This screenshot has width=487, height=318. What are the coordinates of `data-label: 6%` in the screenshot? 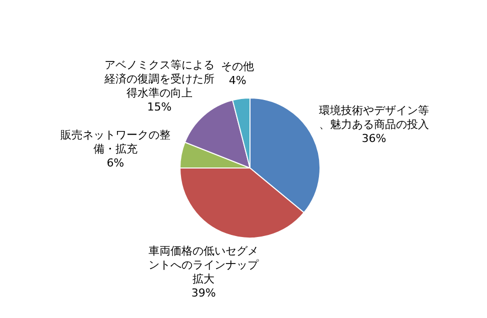 It's located at (115, 163).